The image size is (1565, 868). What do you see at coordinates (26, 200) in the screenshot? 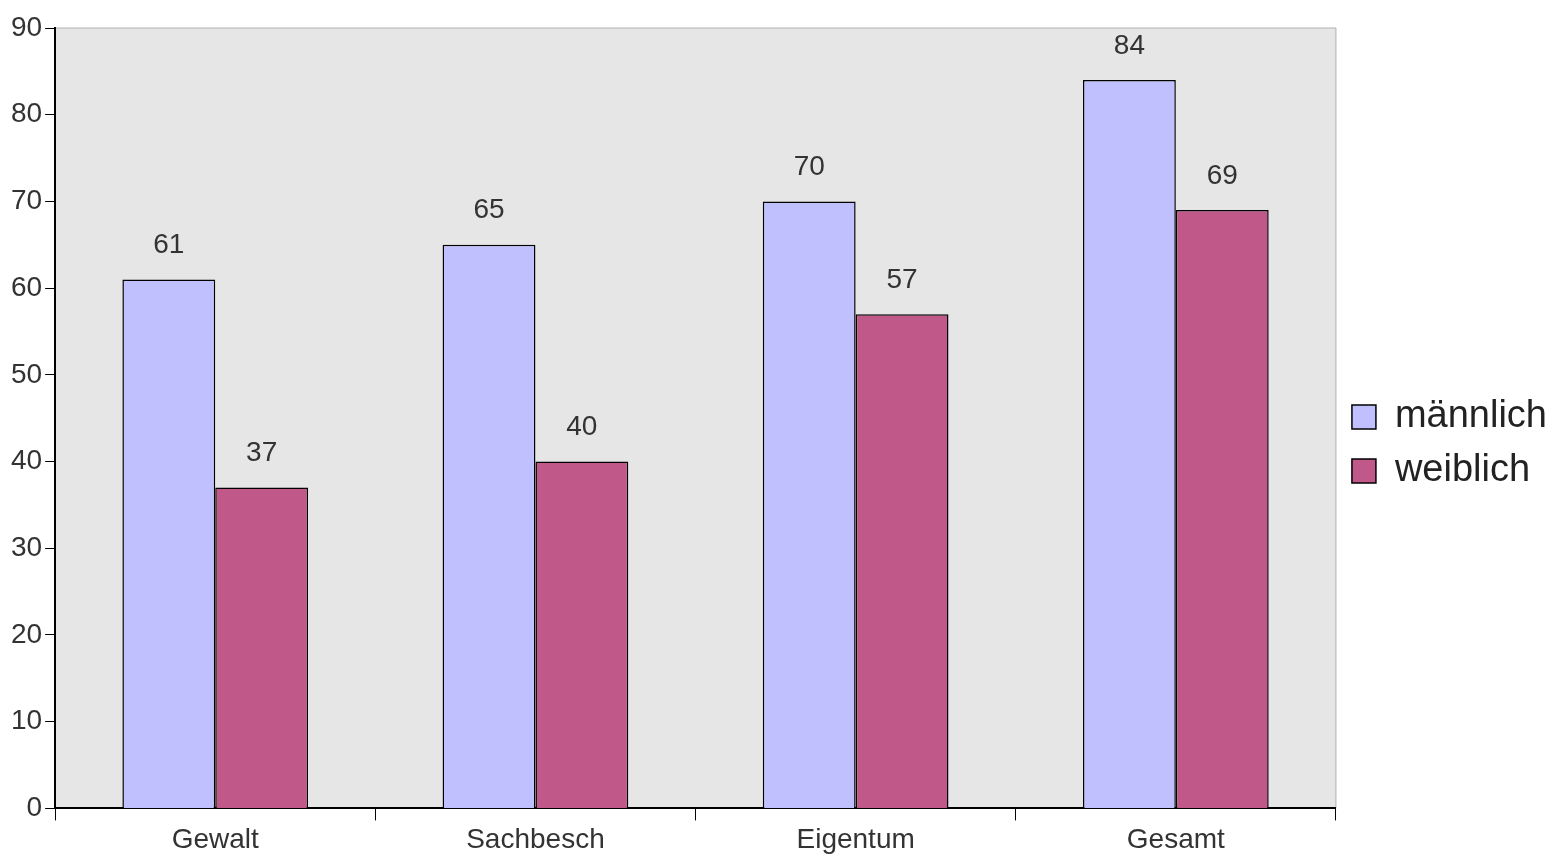
I see `y-tick-label: 70` at bounding box center [26, 200].